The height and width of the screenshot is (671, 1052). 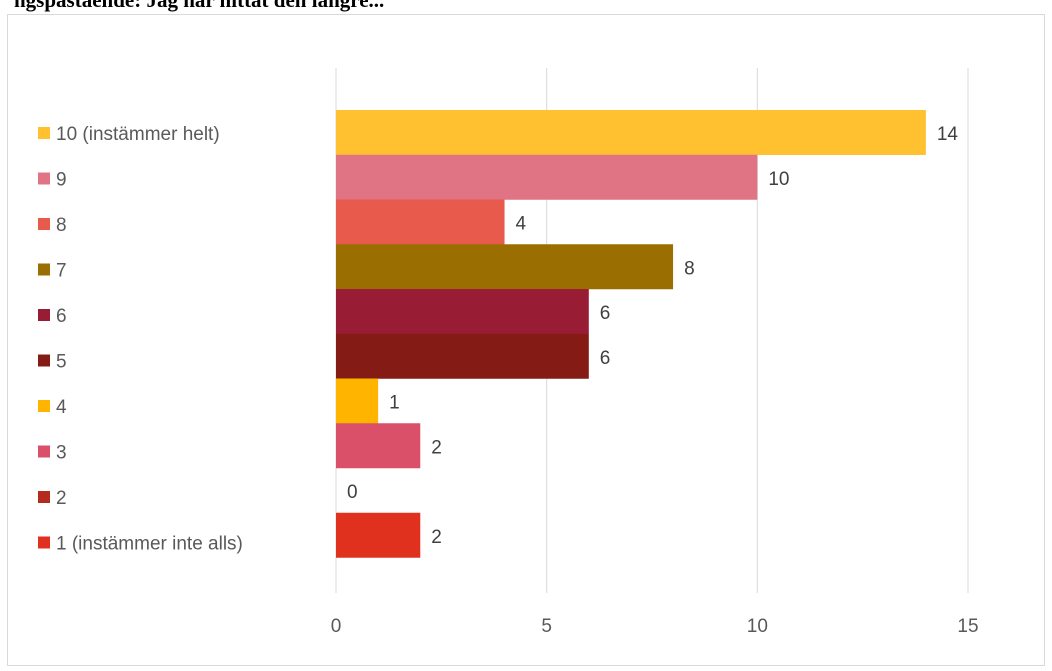 What do you see at coordinates (948, 134) in the screenshot?
I see `data-label: 14` at bounding box center [948, 134].